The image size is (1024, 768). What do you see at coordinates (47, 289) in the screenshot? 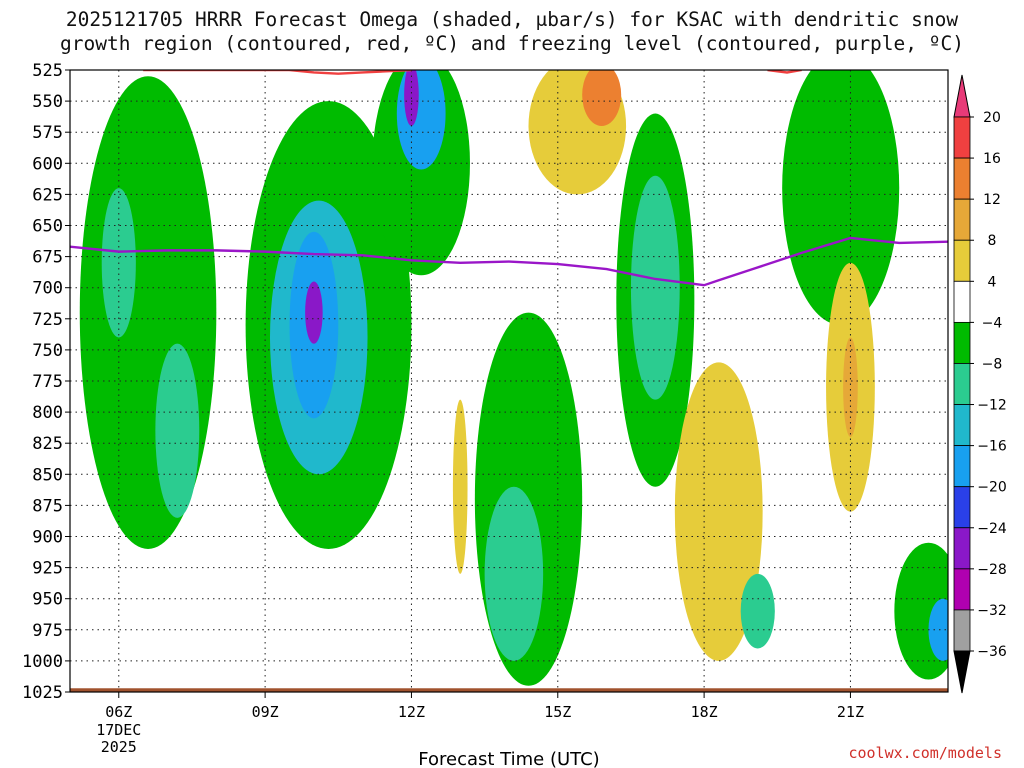
I see `y-tick-label: 700` at bounding box center [47, 289].